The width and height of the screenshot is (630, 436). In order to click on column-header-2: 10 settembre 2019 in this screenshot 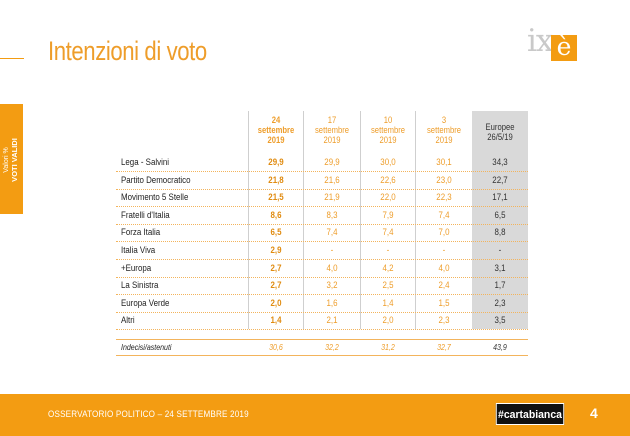, I will do `click(388, 130)`.